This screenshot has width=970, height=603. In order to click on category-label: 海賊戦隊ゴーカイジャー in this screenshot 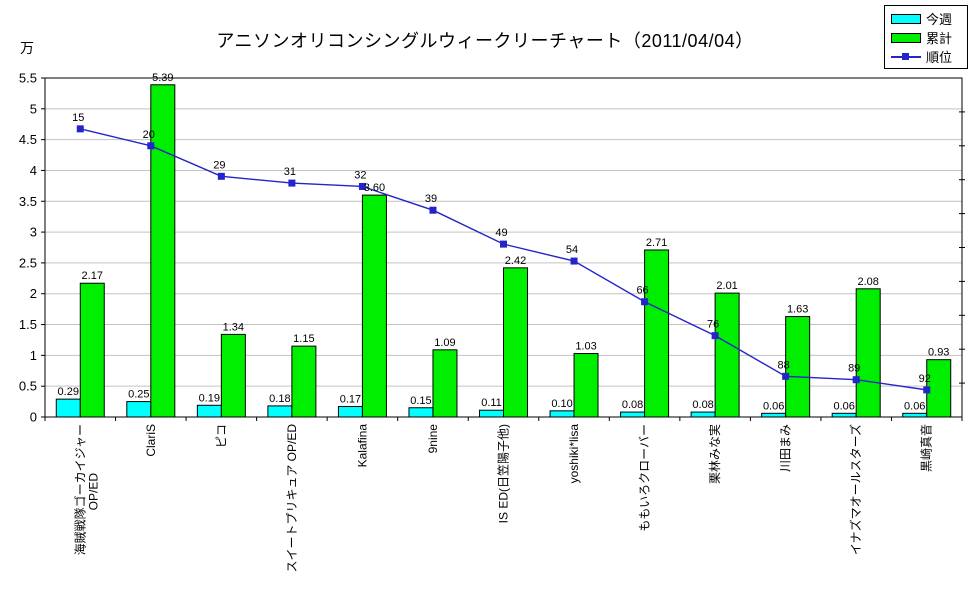, I will do `click(79, 489)`.